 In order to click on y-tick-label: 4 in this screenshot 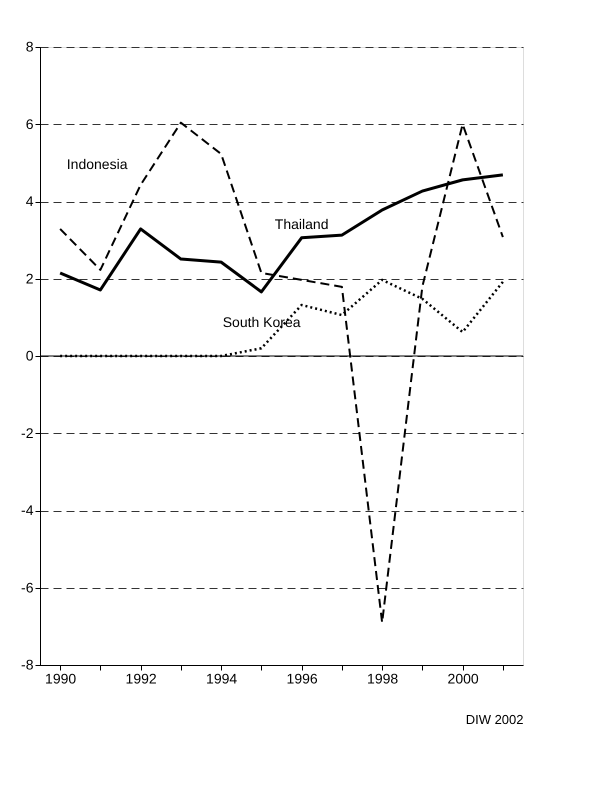, I will do `click(30, 201)`.